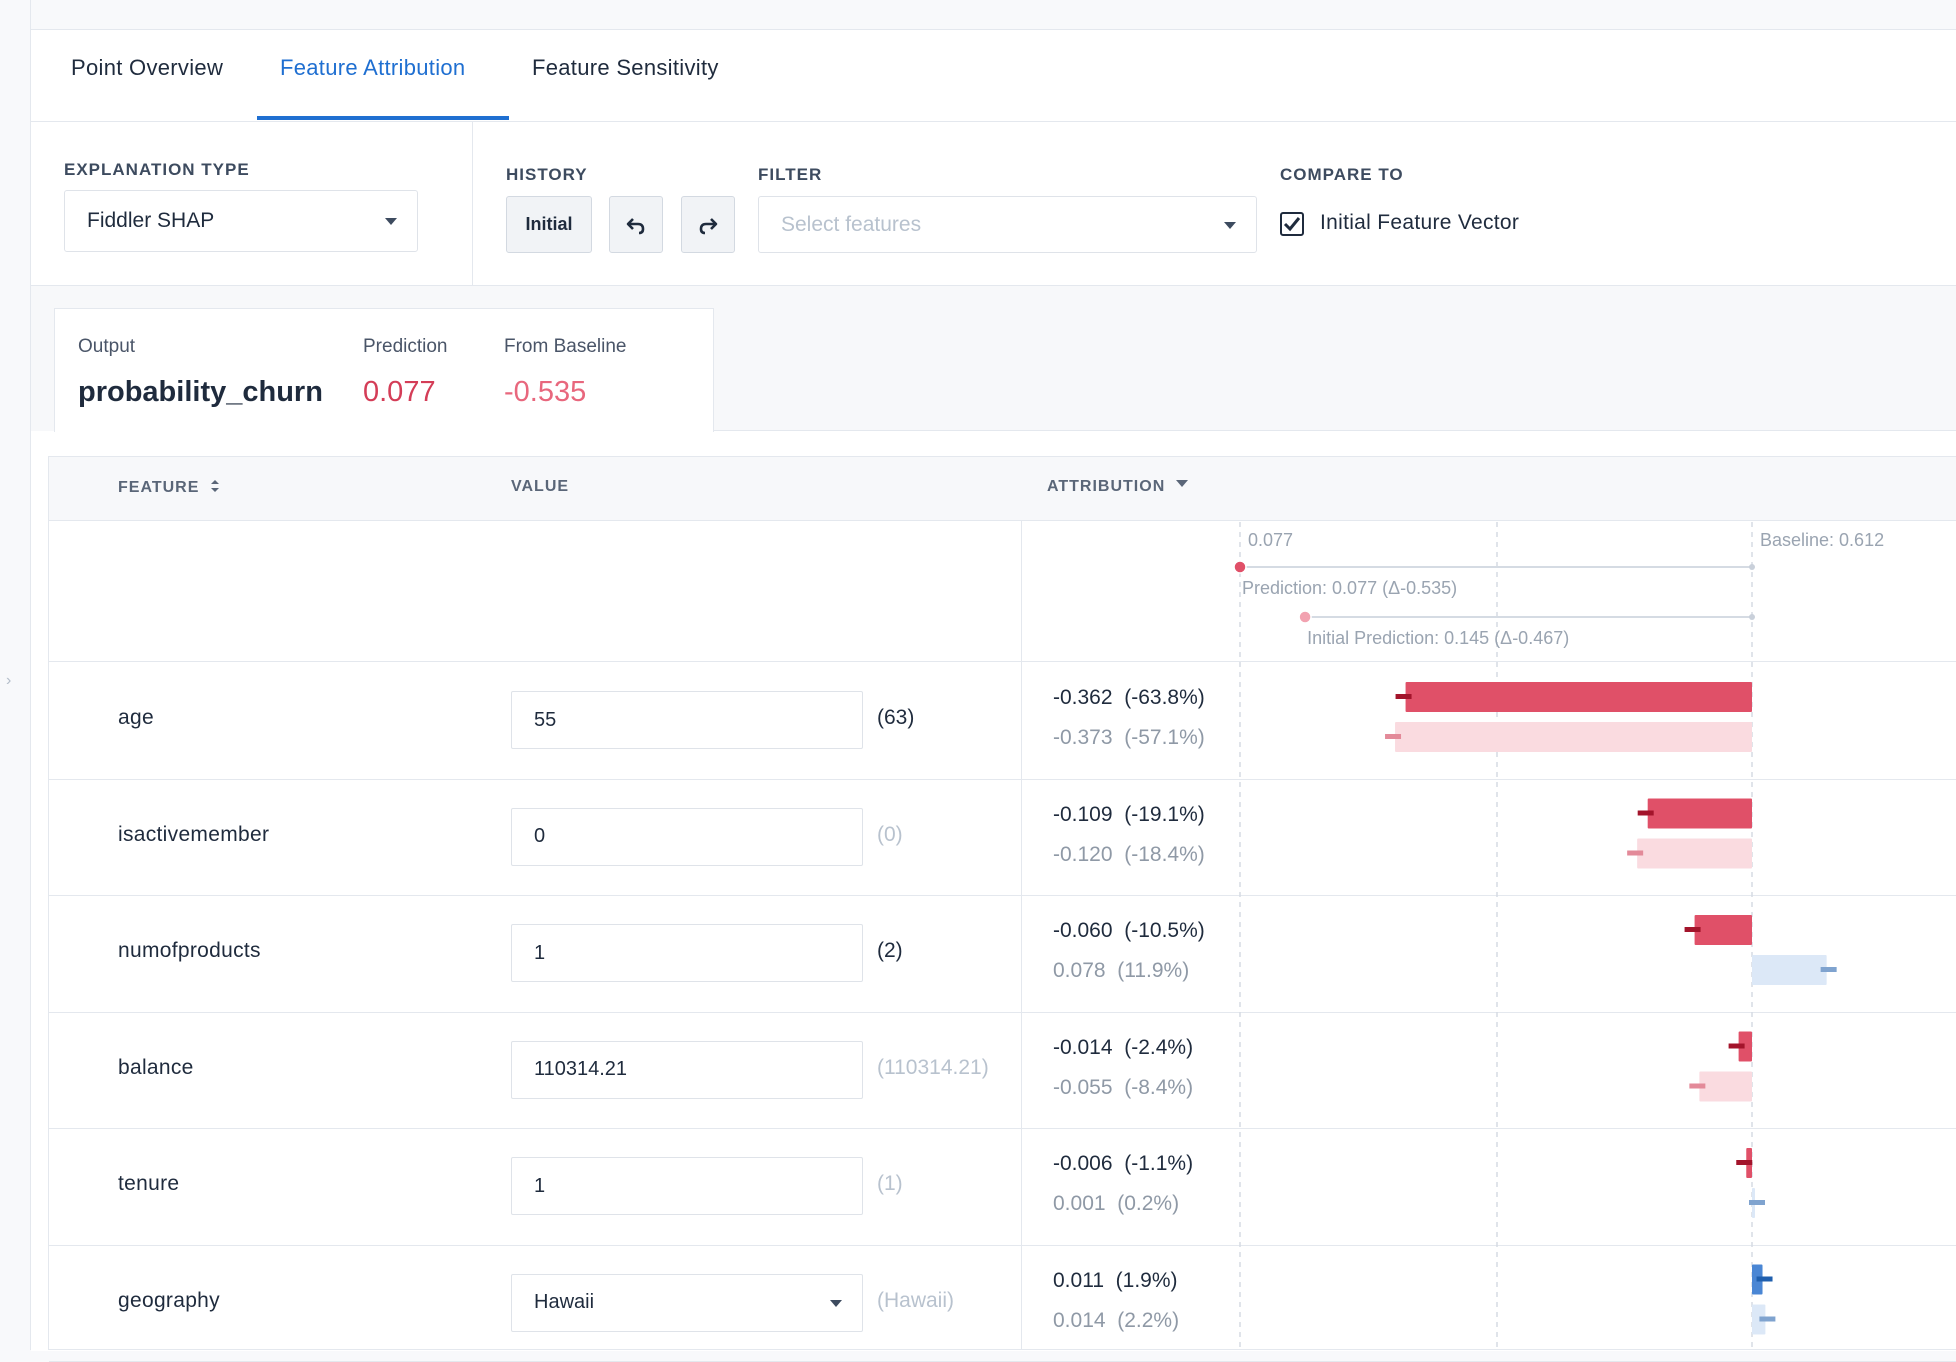 This screenshot has height=1362, width=1956. Describe the element at coordinates (169, 487) in the screenshot. I see `feature-column-header: FEATURE` at that location.